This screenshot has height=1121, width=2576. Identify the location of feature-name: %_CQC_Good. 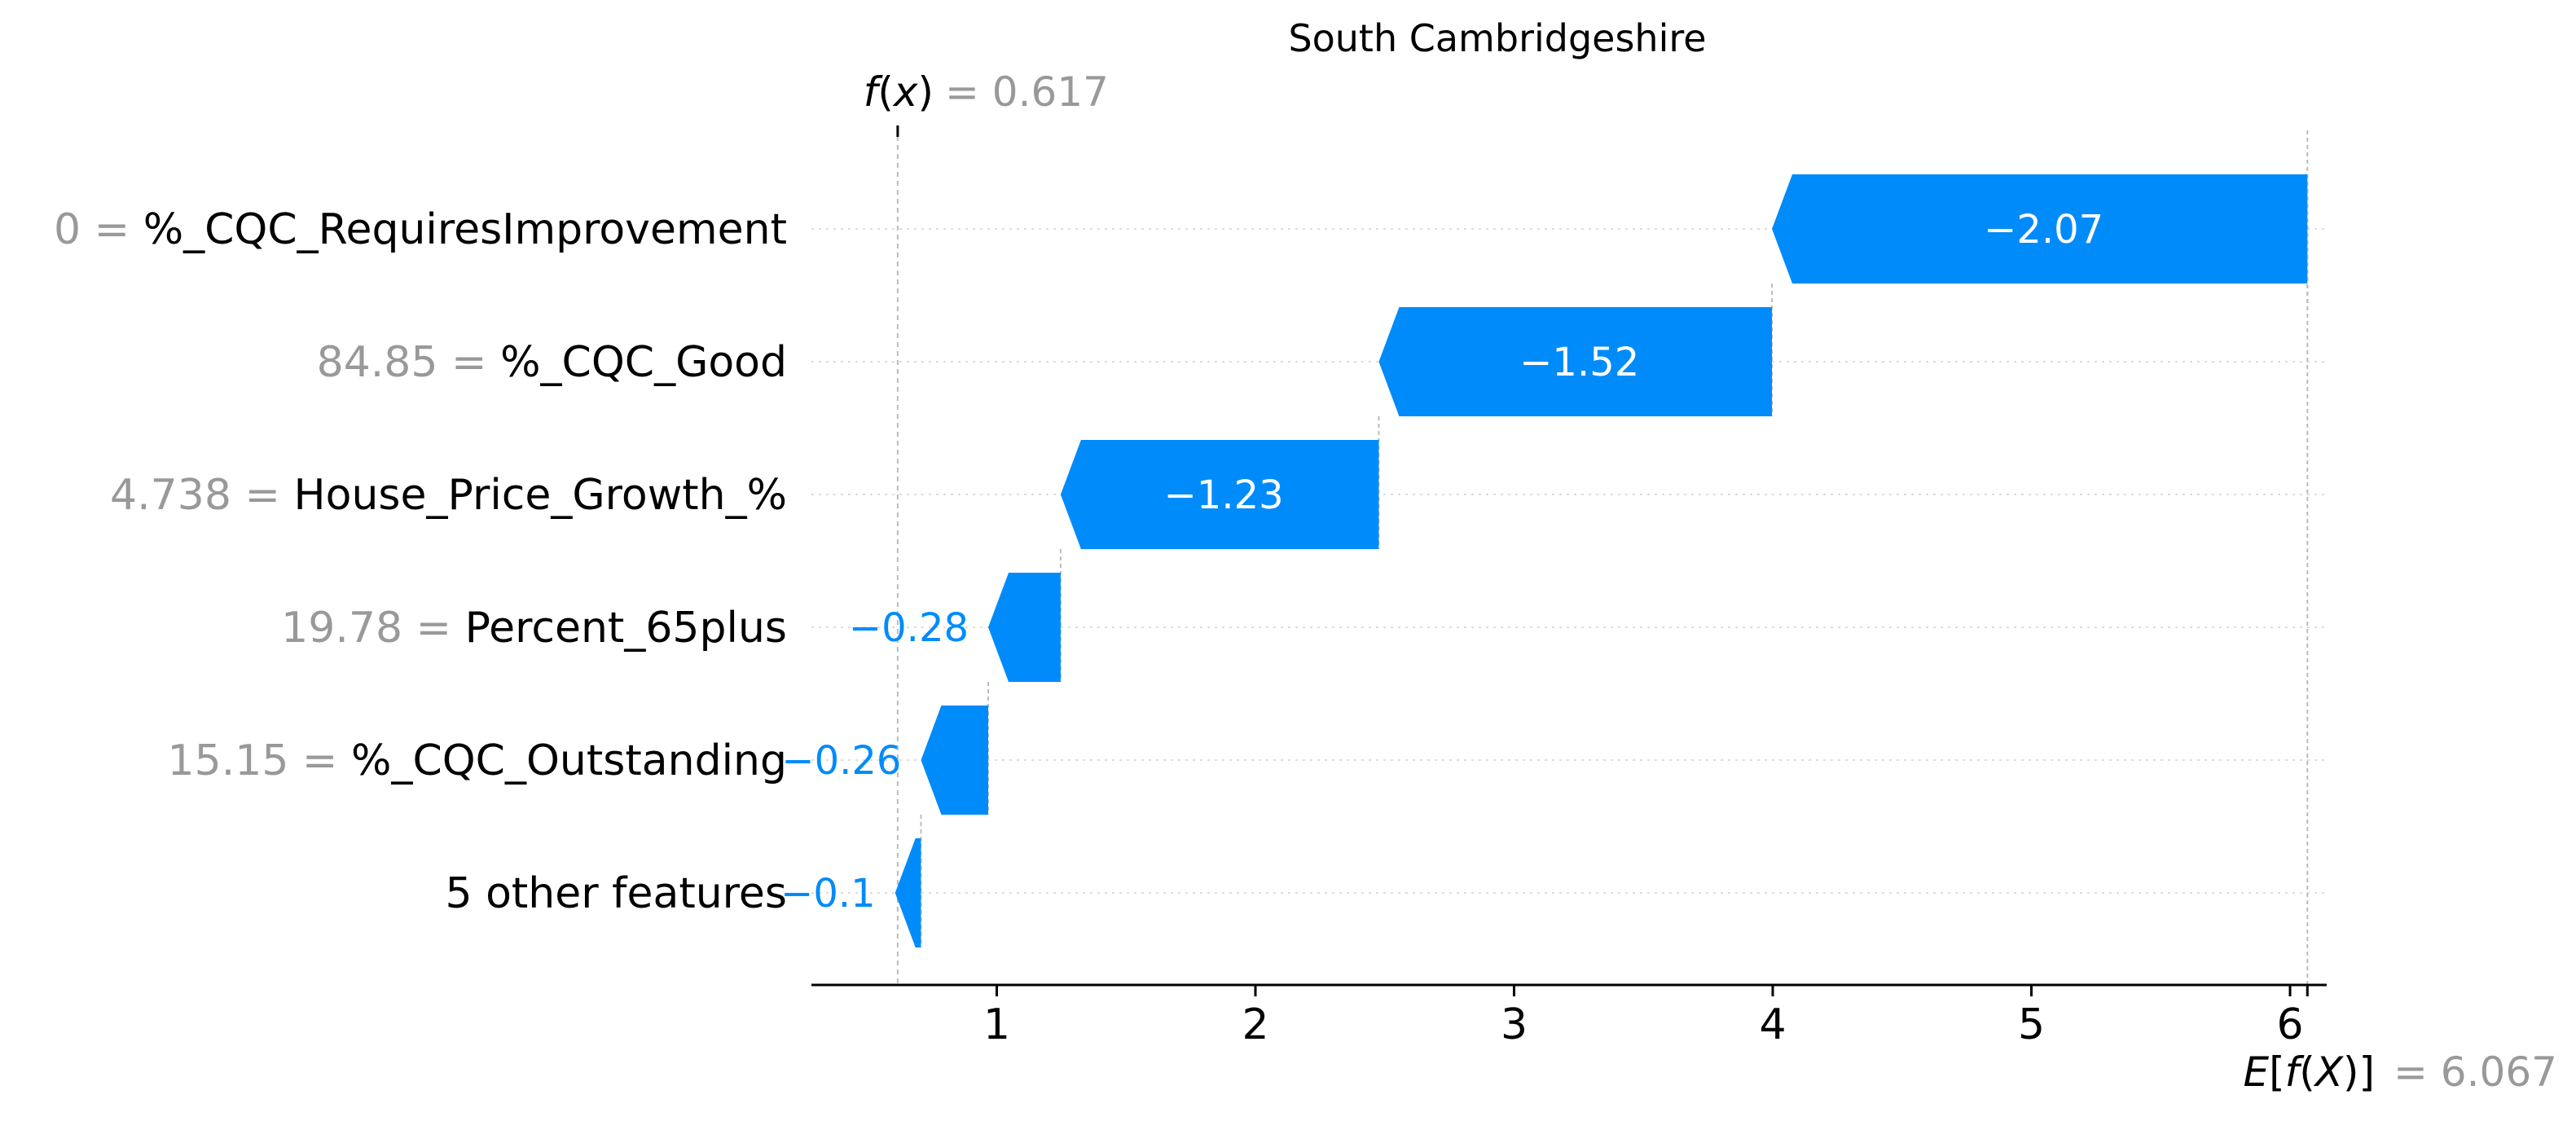
(643, 362).